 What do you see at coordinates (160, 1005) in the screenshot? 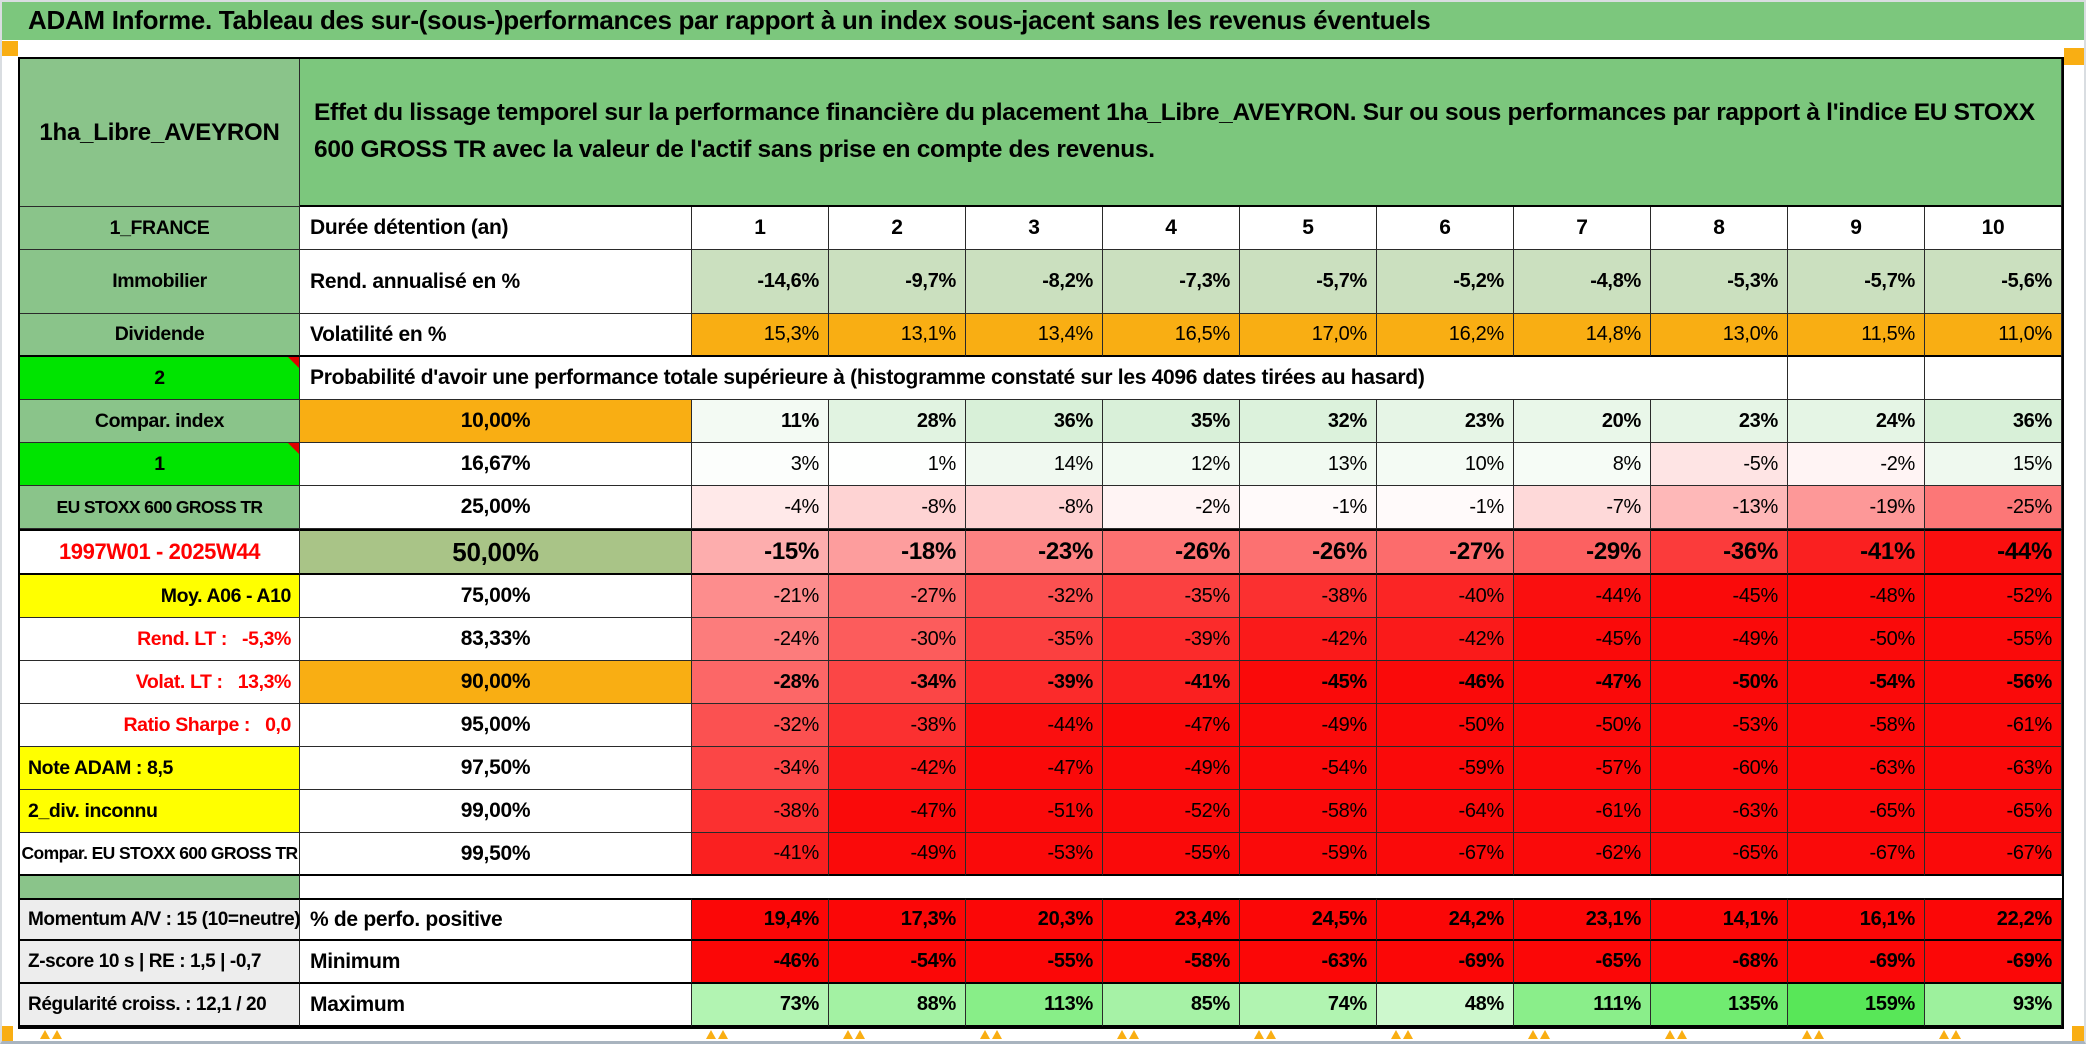
I see `row-label-cell: Régularité croiss. : 12,1 / 20` at bounding box center [160, 1005].